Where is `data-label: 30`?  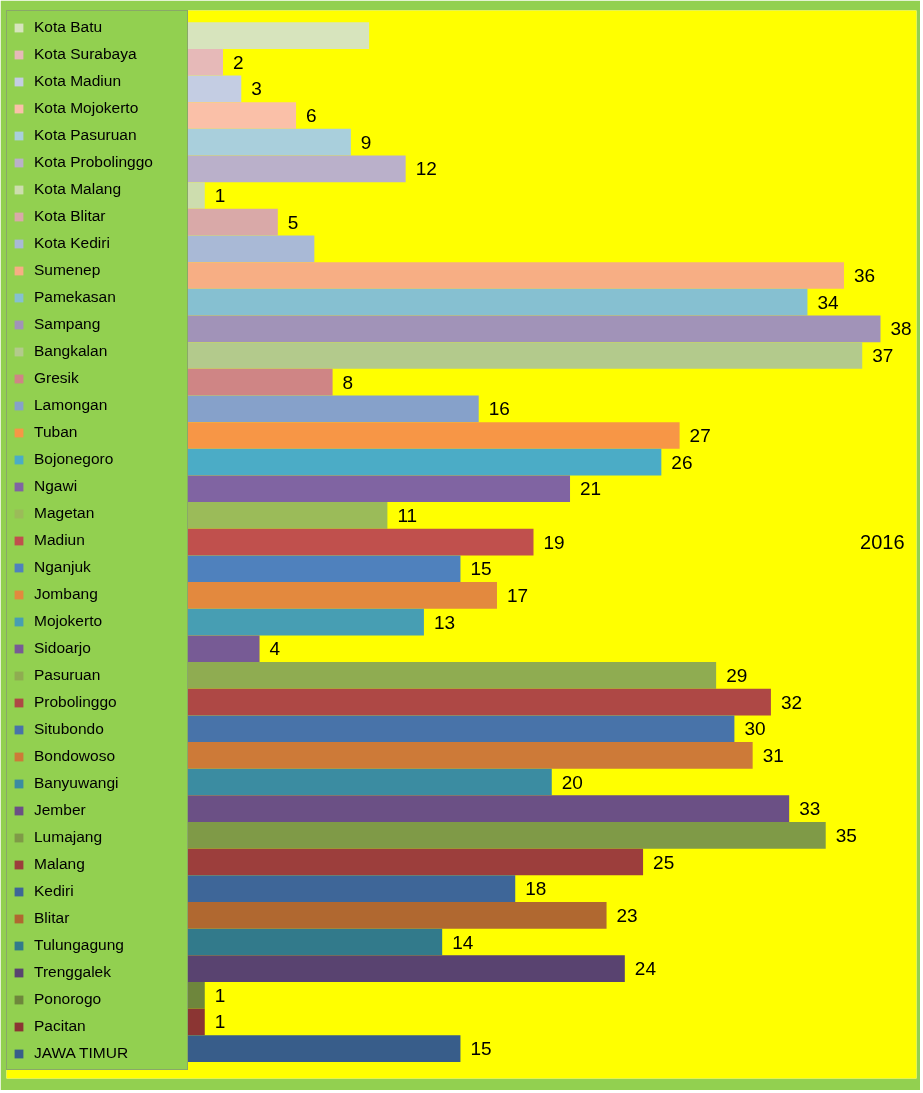 data-label: 30 is located at coordinates (755, 729).